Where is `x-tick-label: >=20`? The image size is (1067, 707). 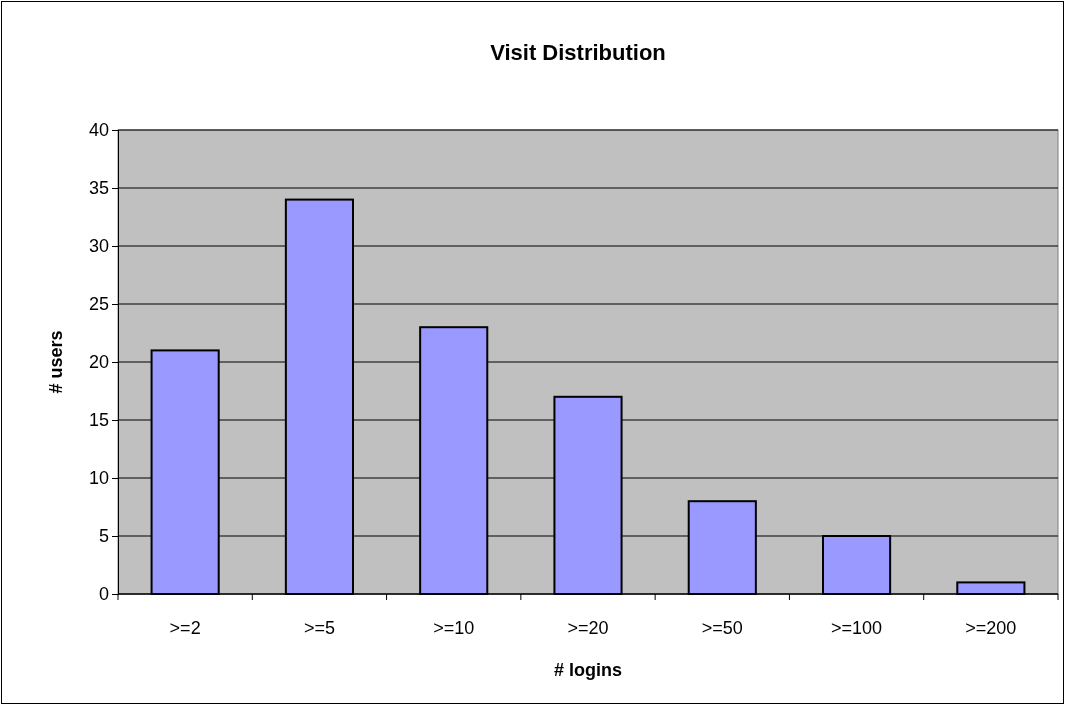
x-tick-label: >=20 is located at coordinates (588, 628).